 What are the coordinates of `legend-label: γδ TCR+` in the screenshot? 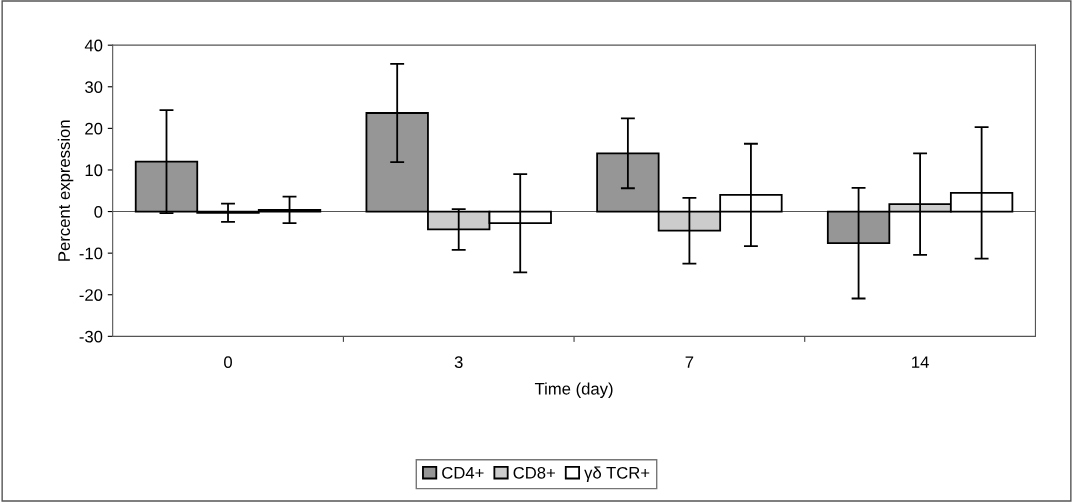 It's located at (617, 474).